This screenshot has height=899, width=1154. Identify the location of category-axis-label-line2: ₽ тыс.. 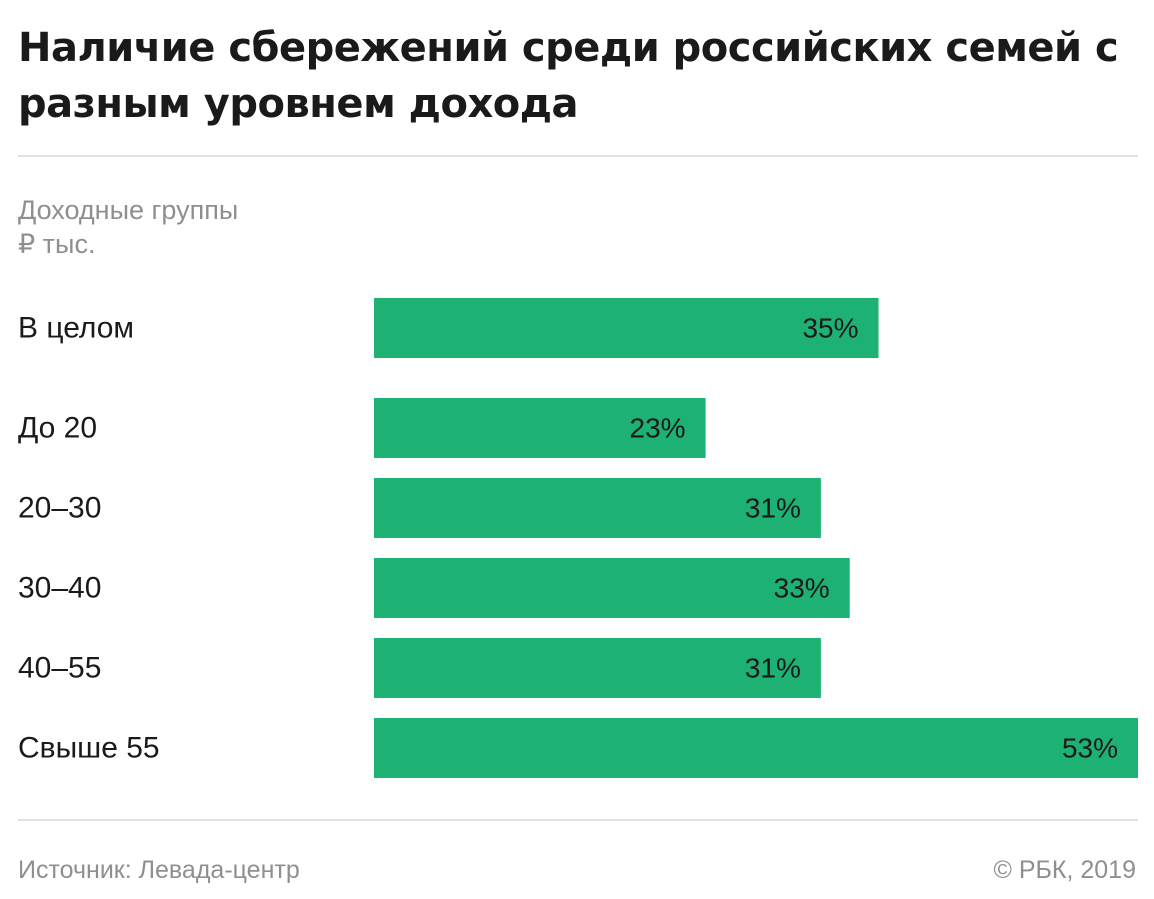
(57, 244).